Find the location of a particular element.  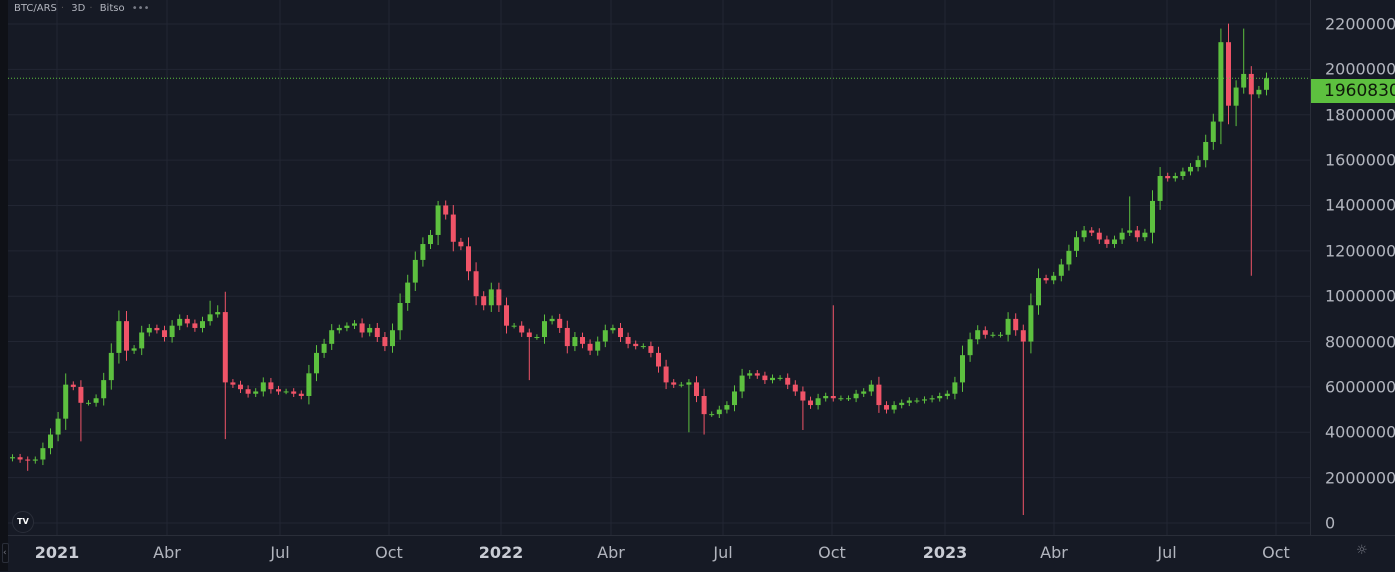

price-tick-label: 0 is located at coordinates (1330, 523).